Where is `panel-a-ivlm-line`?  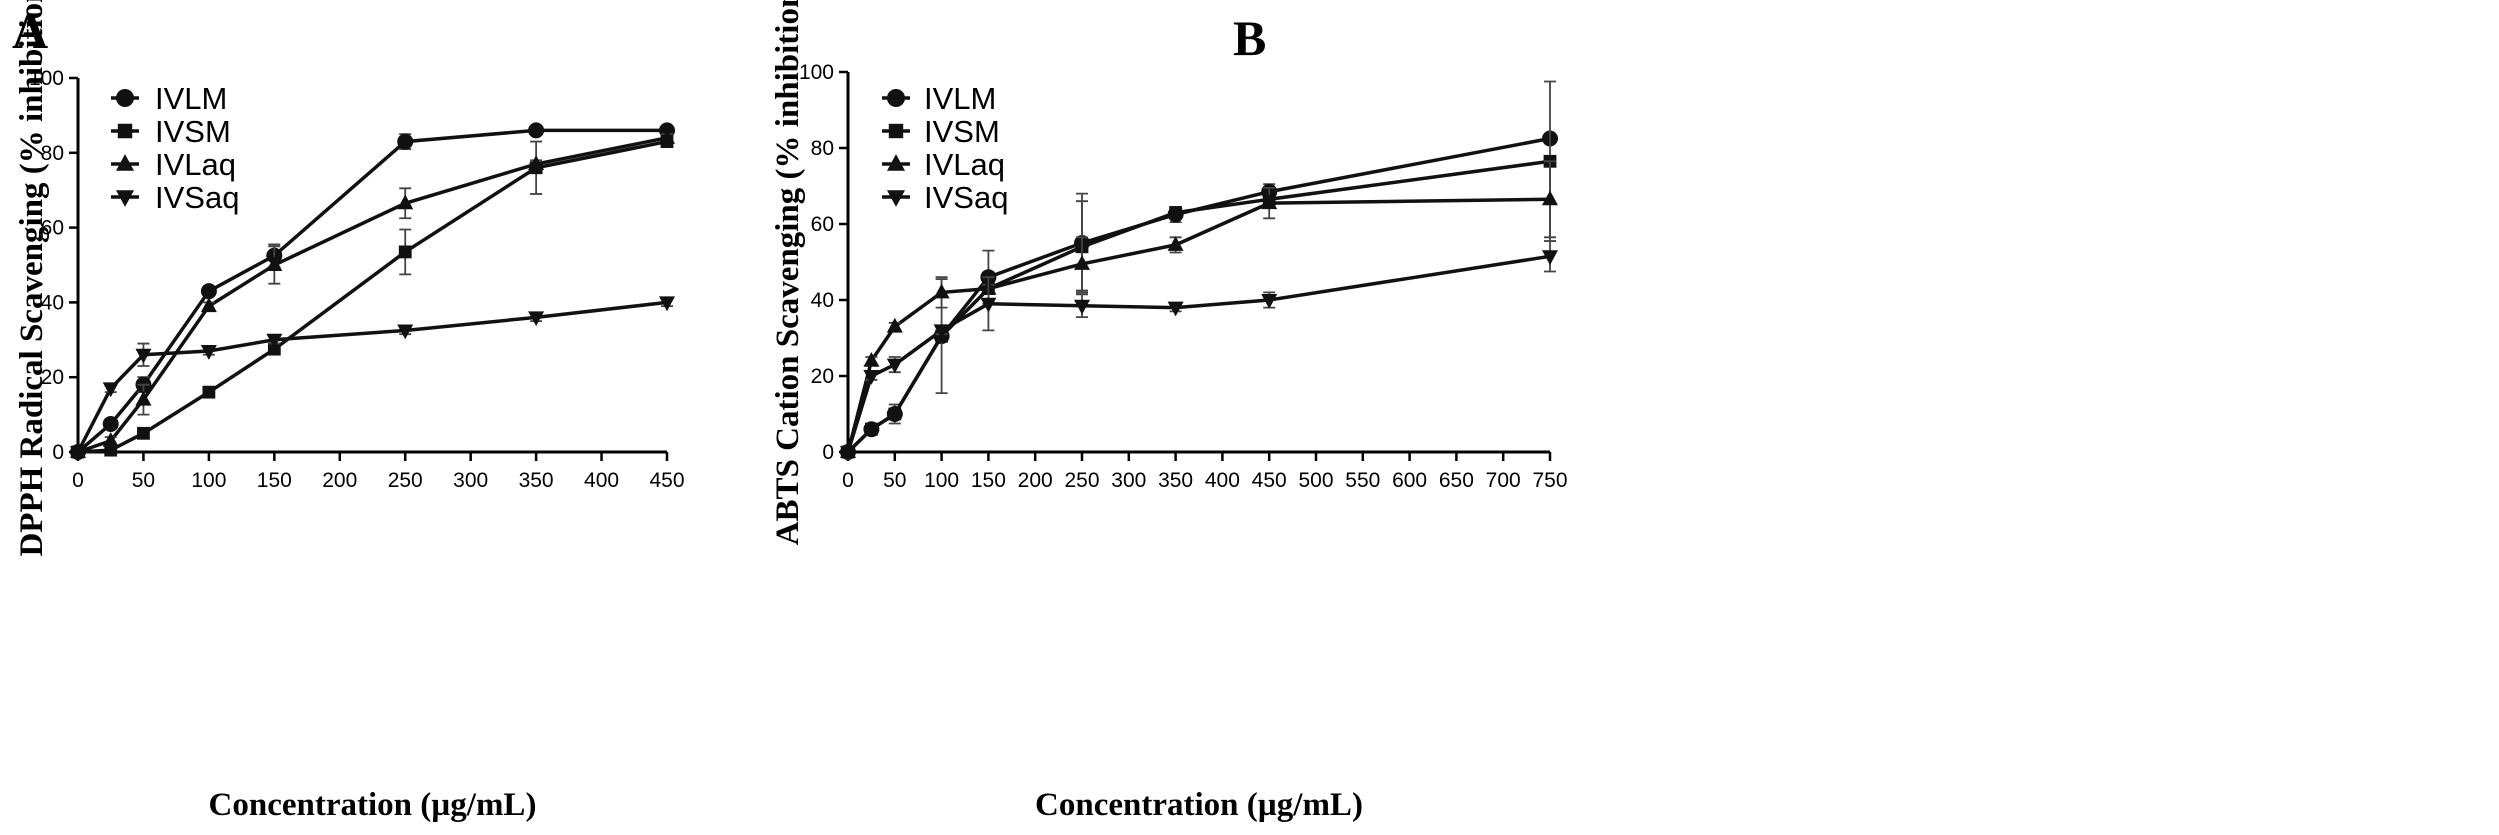 panel-a-ivlm-line is located at coordinates (371, 291).